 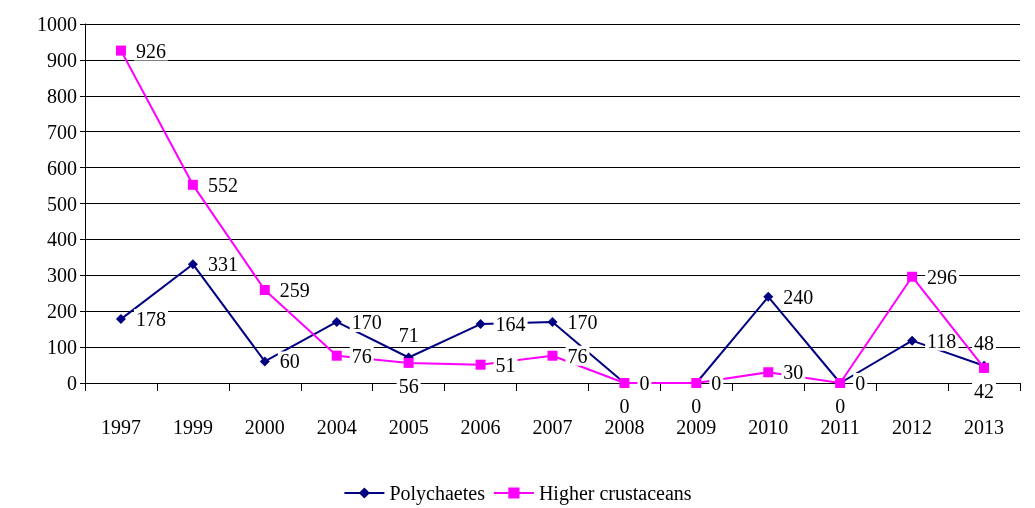 I want to click on y-tick-label: 800, so click(x=62, y=95).